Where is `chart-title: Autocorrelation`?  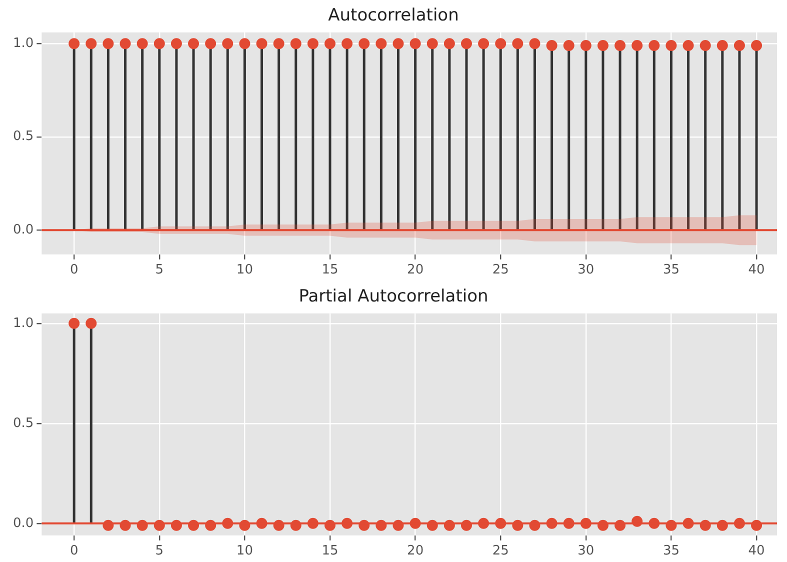 chart-title: Autocorrelation is located at coordinates (393, 16).